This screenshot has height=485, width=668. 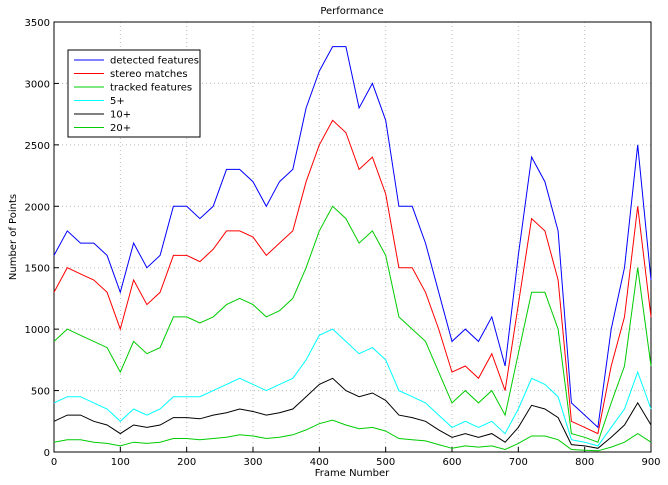 What do you see at coordinates (37, 207) in the screenshot?
I see `y-tick-label: 2000` at bounding box center [37, 207].